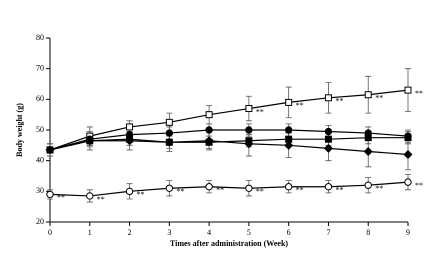 This screenshot has height=264, width=438. Describe the element at coordinates (169, 232) in the screenshot. I see `x-tick-label: 3` at that location.